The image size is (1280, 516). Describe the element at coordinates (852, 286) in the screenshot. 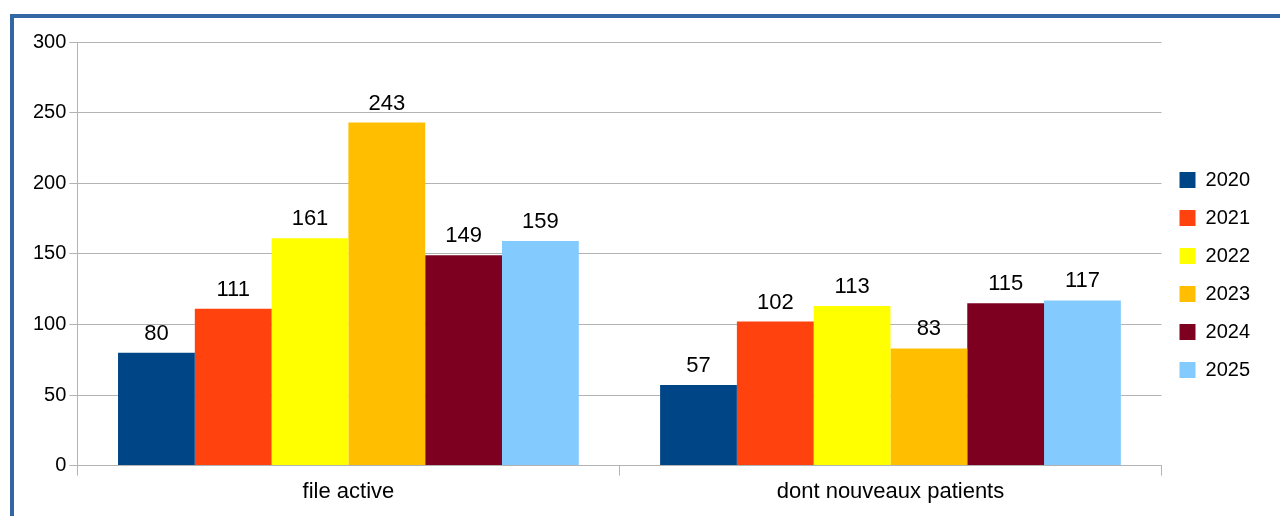

I see `data-label: 113` at that location.